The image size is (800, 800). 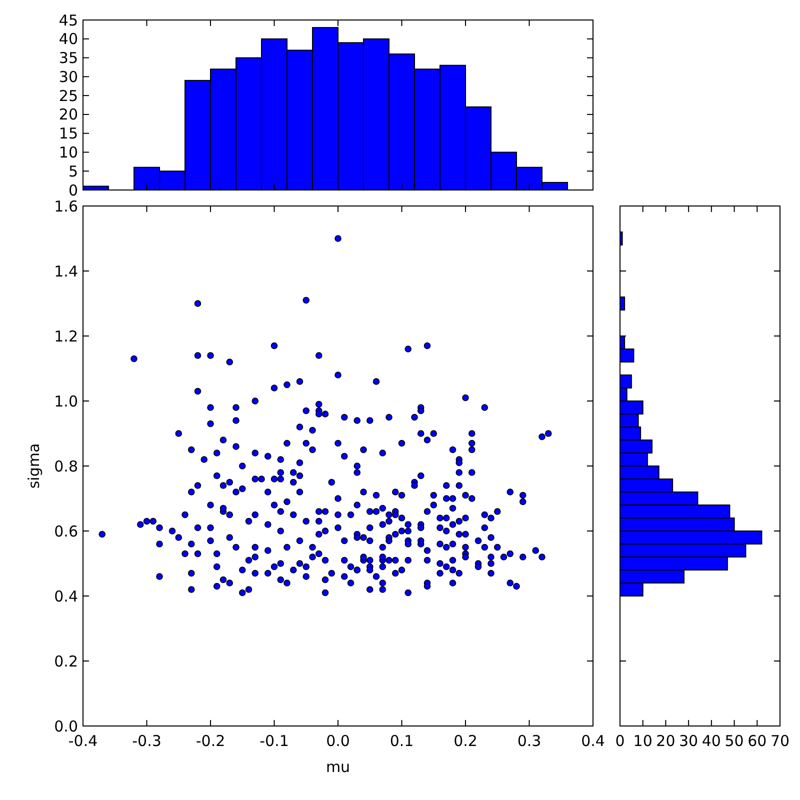 What do you see at coordinates (593, 741) in the screenshot?
I see `x-tick-label: 0.4` at bounding box center [593, 741].